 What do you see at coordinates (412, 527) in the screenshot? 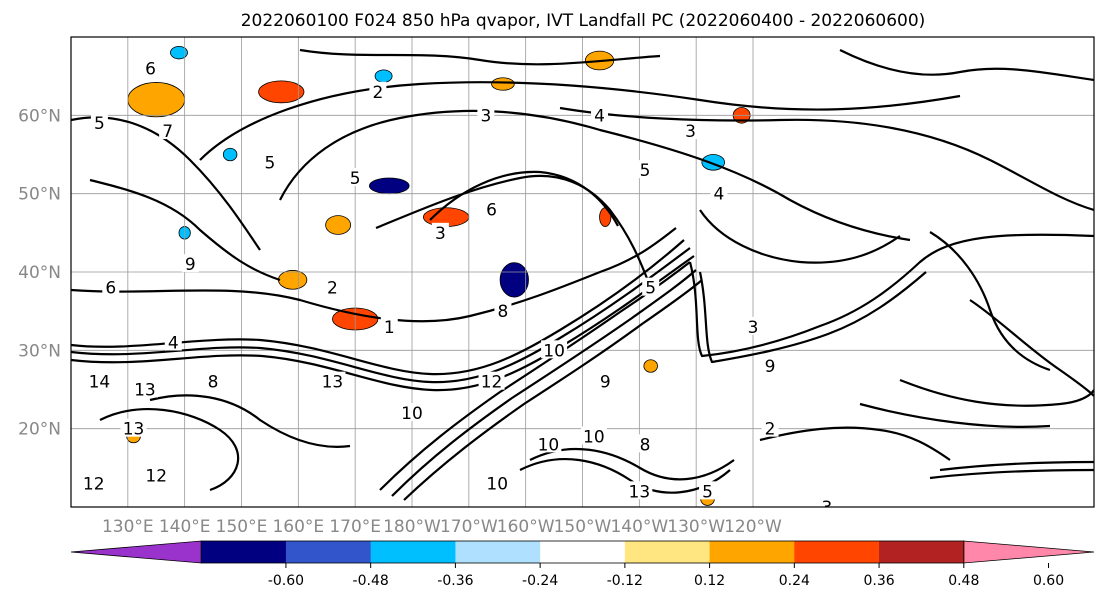
I see `x-tick-label: 180°W` at bounding box center [412, 527].